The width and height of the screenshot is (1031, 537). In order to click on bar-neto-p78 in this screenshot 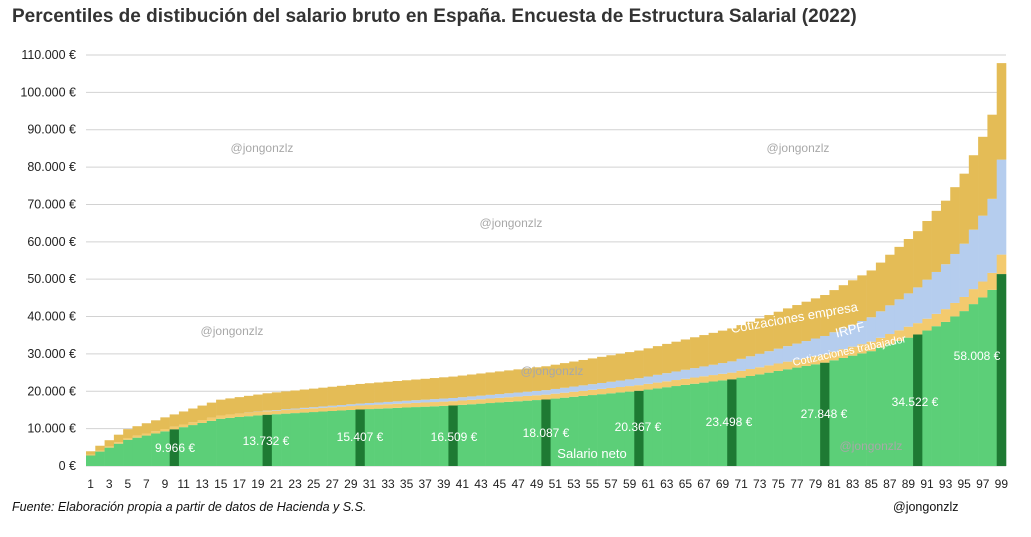, I will do `click(806, 415)`.